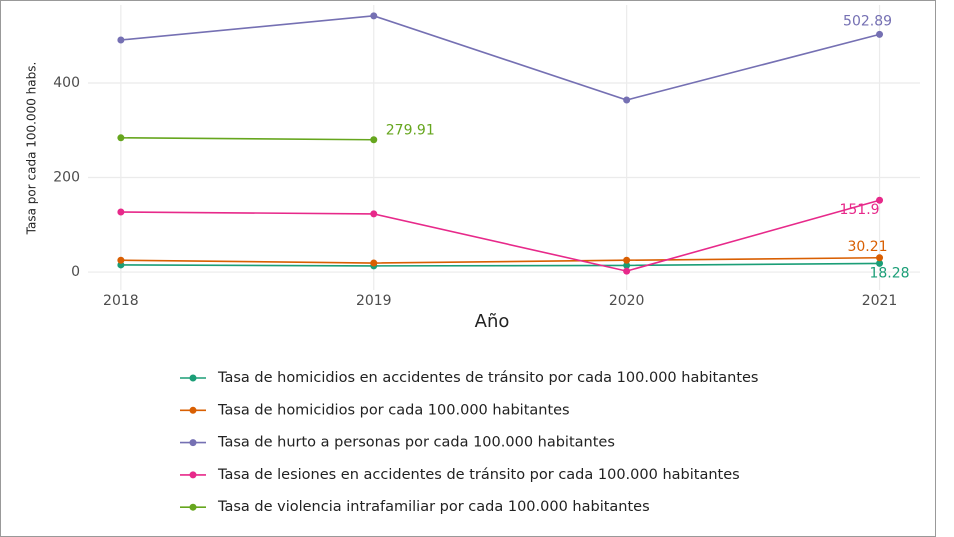  Describe the element at coordinates (374, 301) in the screenshot. I see `x-tick-label: 2019` at that location.